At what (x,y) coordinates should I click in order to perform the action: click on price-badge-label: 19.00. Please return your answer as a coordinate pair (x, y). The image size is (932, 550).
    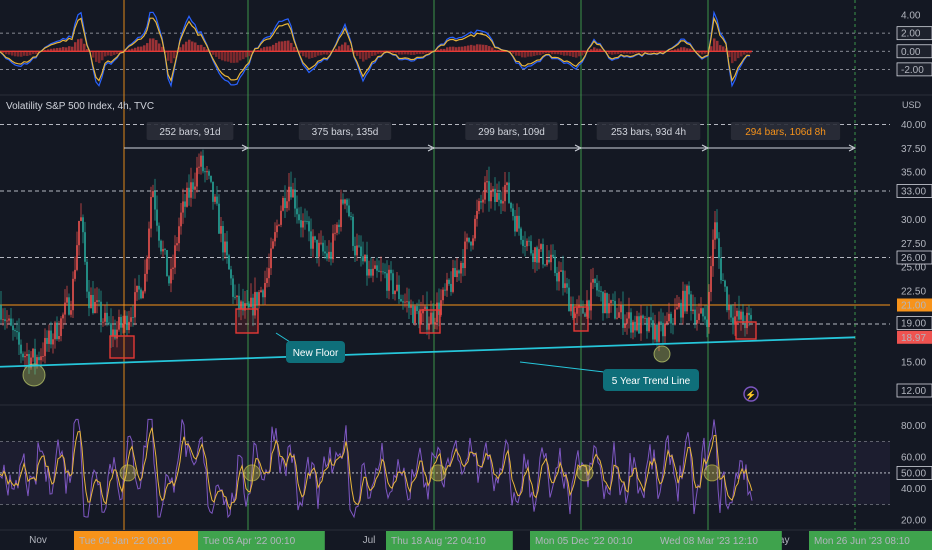
    Looking at the image, I should click on (913, 324).